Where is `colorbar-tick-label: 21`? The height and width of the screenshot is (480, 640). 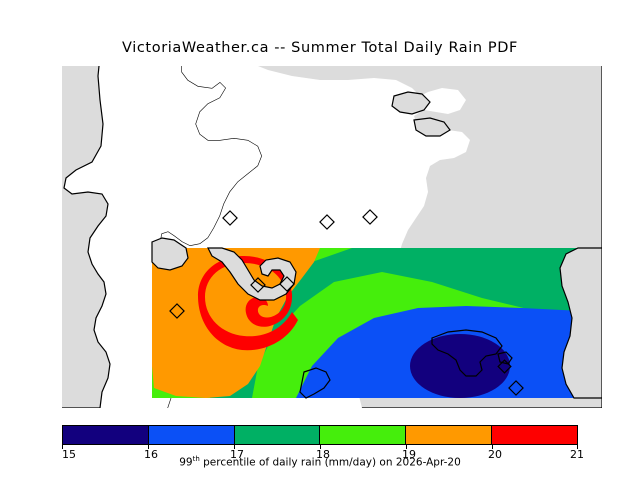 colorbar-tick-label: 21 is located at coordinates (577, 454).